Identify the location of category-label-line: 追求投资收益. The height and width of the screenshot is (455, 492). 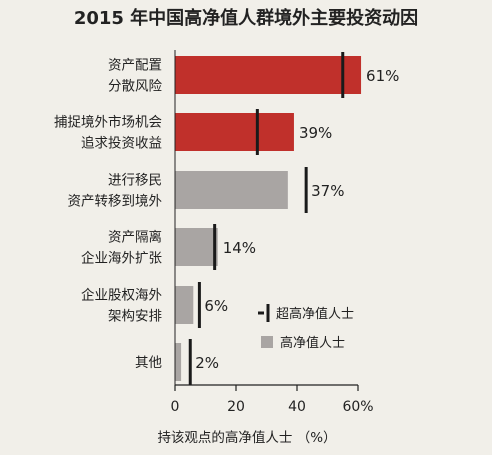
(121, 144).